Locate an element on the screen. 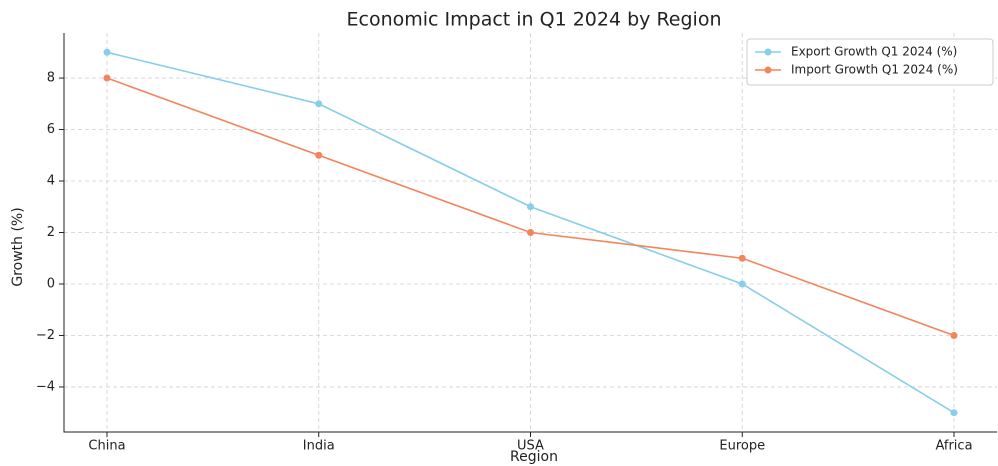 The image size is (998, 466). x-tick-label: USA is located at coordinates (530, 446).